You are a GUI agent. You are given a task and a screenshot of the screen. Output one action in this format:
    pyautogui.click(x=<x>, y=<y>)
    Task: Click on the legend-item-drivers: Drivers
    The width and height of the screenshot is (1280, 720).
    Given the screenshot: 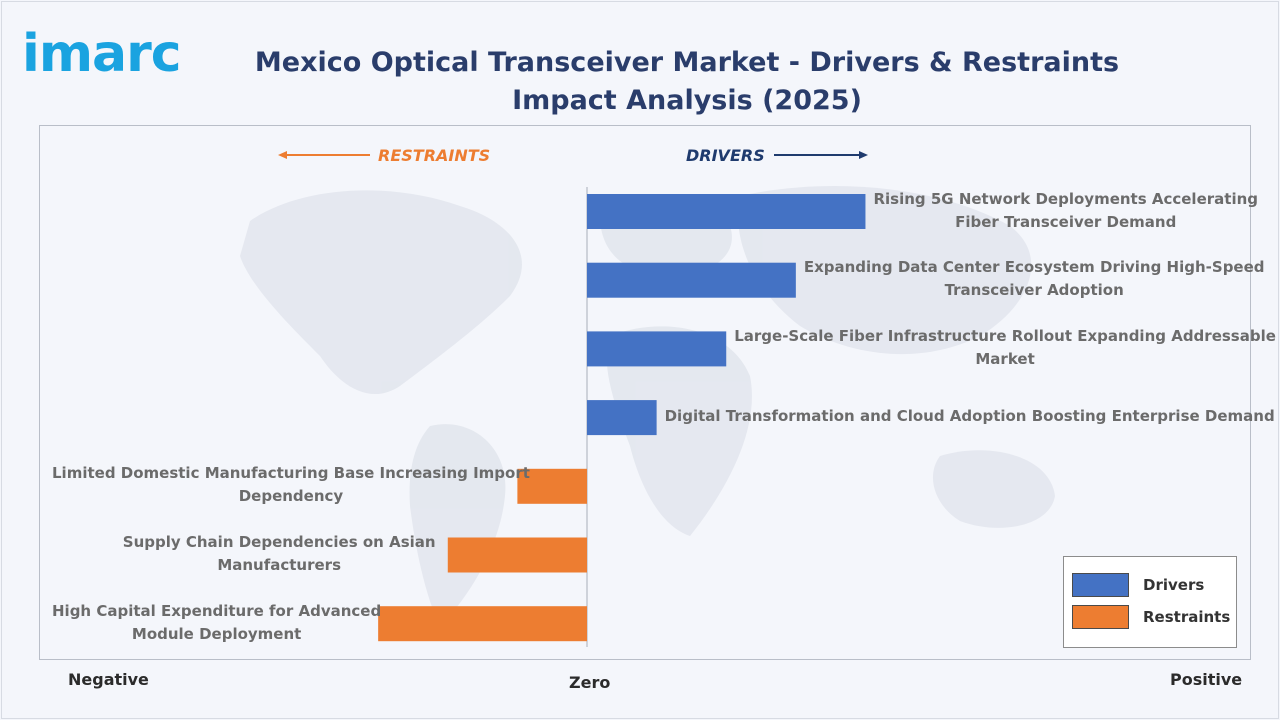 What is the action you would take?
    pyautogui.click(x=1138, y=585)
    